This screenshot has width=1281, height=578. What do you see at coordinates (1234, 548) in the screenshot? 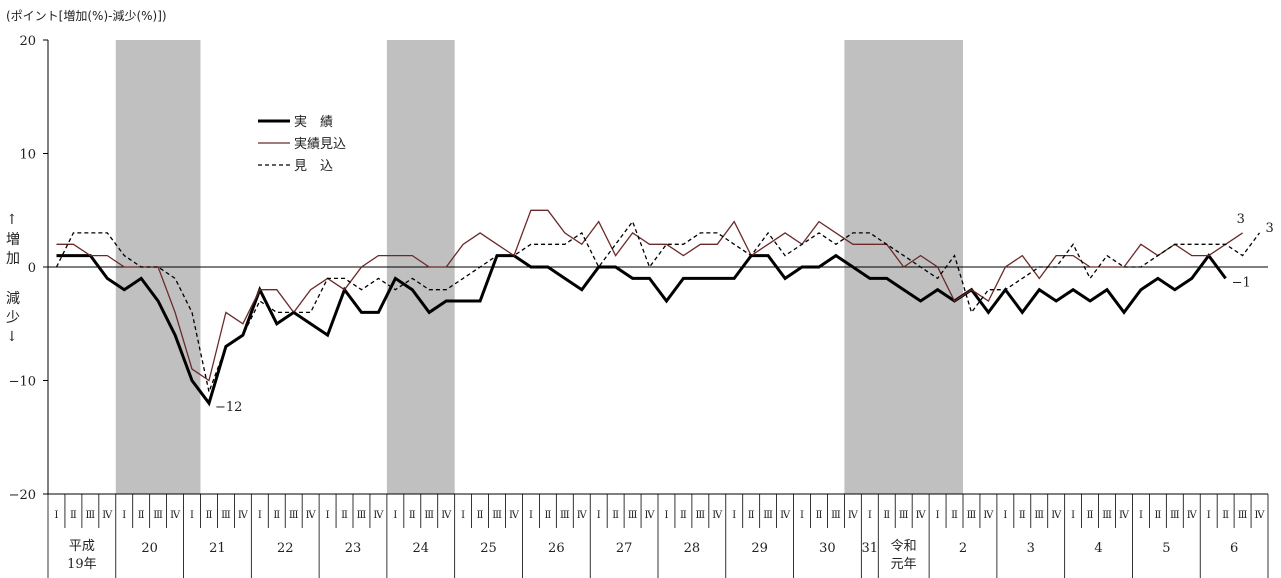
I see `year-label: 6` at bounding box center [1234, 548].